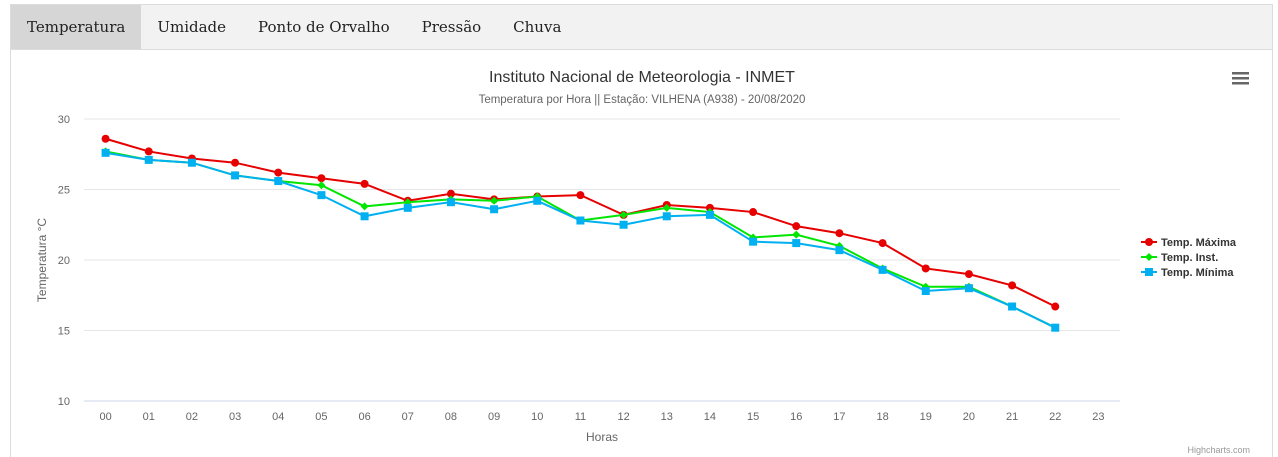 The image size is (1278, 457). I want to click on x-tick-label: 06, so click(364, 417).